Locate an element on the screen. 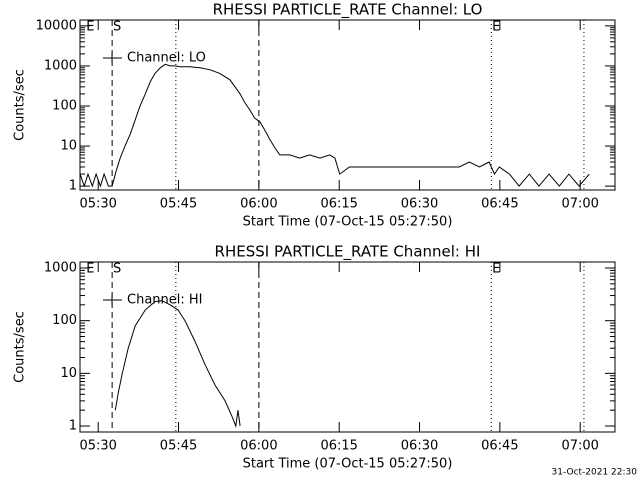 The height and width of the screenshot is (480, 640). timestamp: 31-Oct-2021 22:30 is located at coordinates (595, 473).